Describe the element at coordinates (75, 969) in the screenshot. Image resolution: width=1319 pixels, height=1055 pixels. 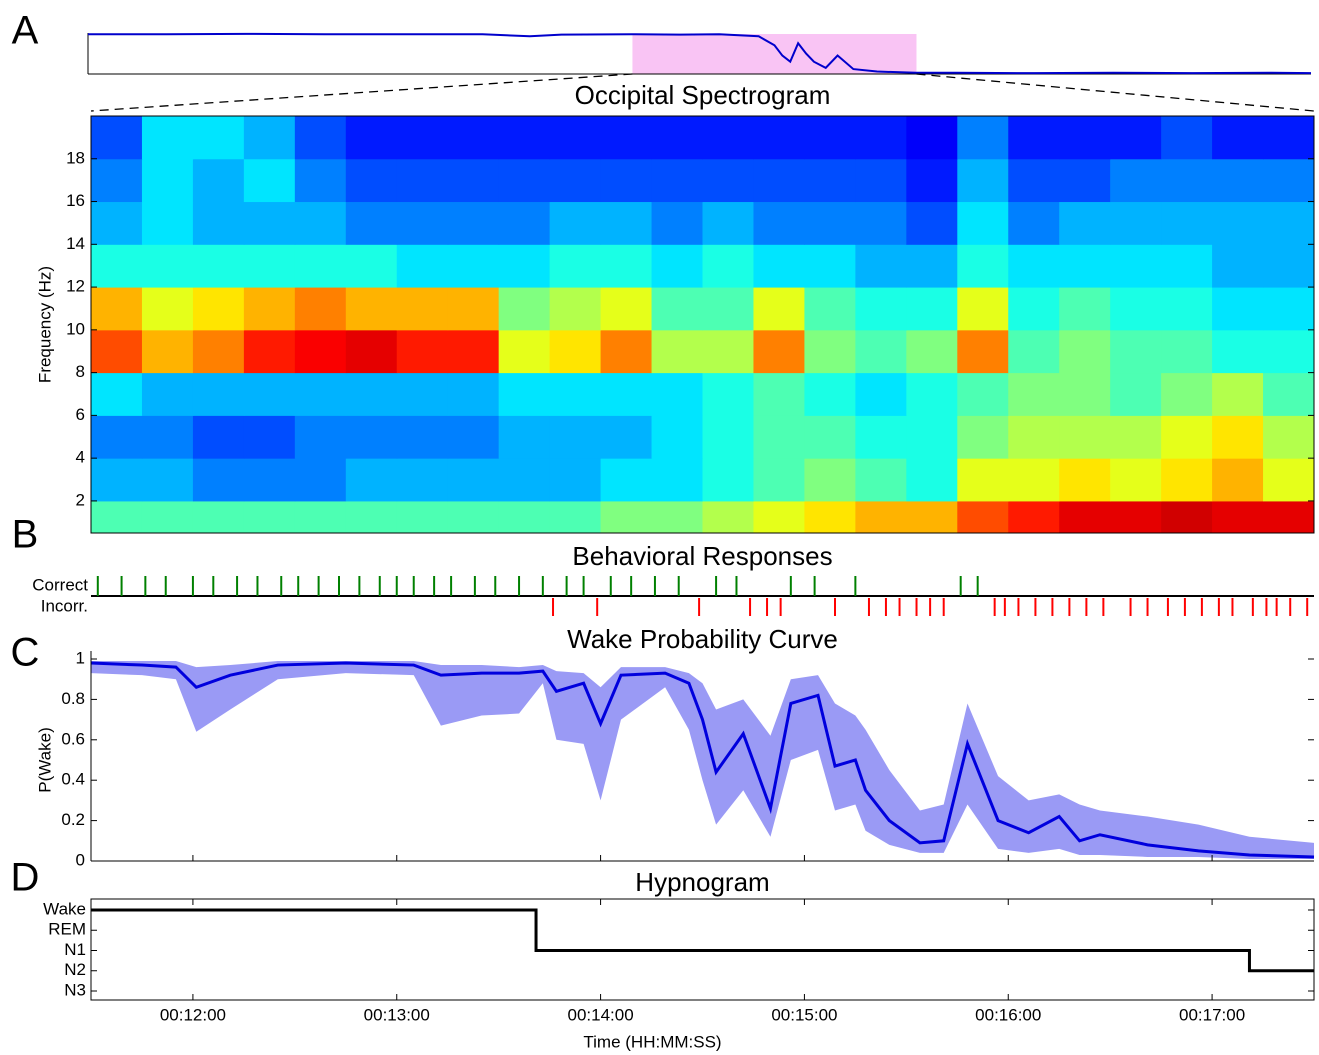
I see `y-tick-label: N2` at that location.